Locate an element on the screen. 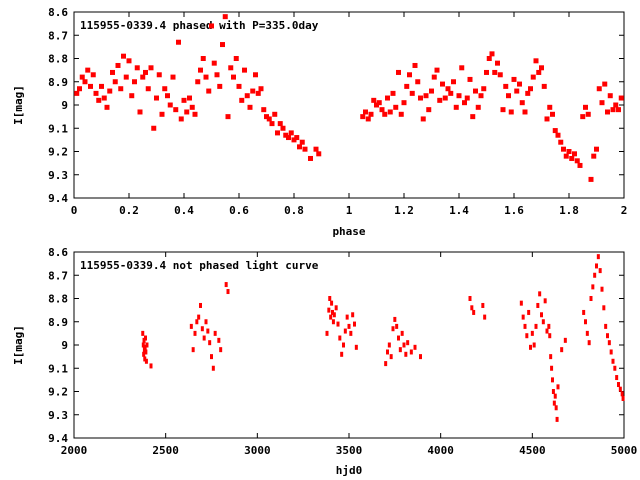 The width and height of the screenshot is (640, 480). y-tick-label: 8.8 is located at coordinates (58, 299).